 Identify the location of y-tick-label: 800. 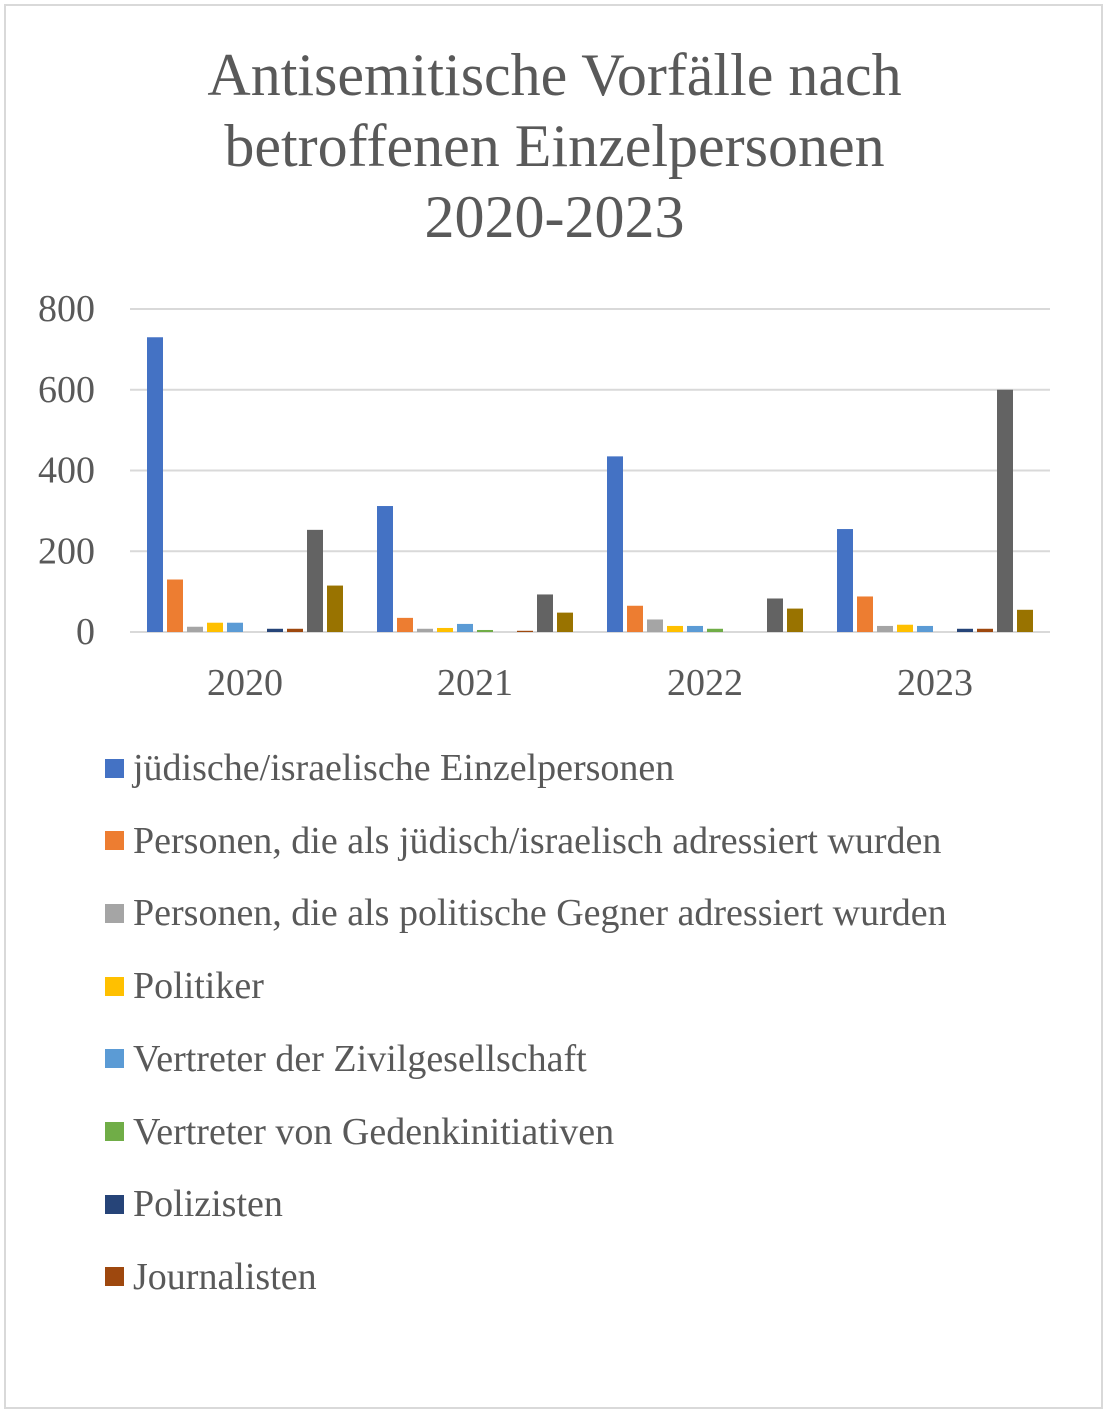
(66, 309).